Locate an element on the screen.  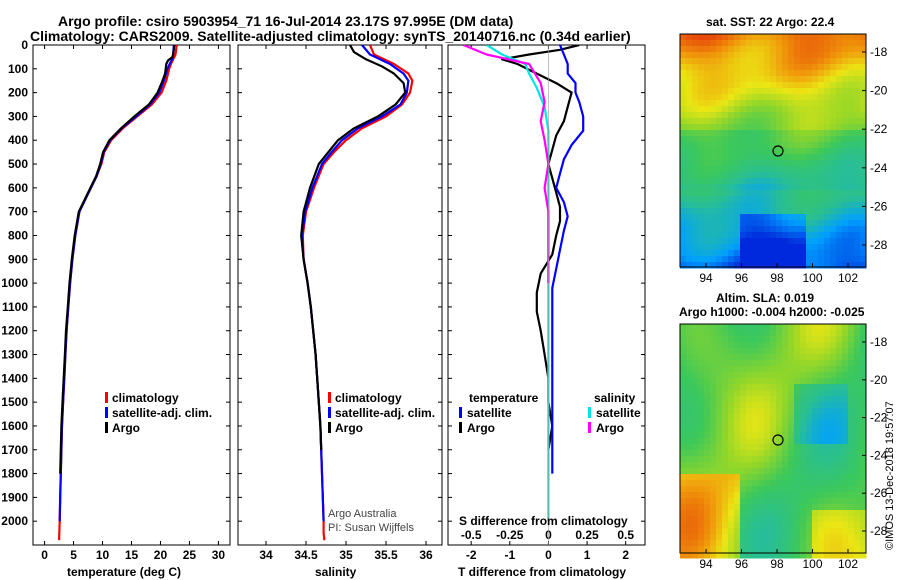
legend-swatch-s-argo is located at coordinates (589, 427).